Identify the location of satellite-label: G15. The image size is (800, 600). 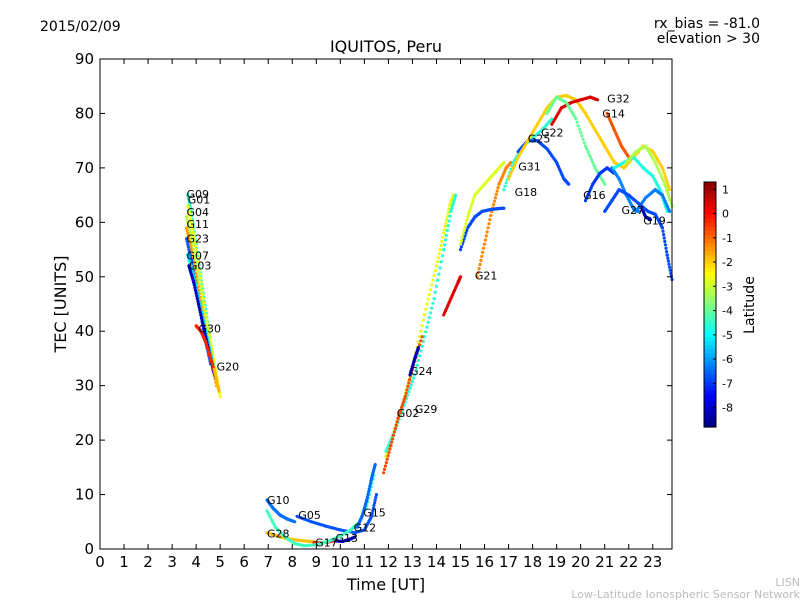
(374, 512).